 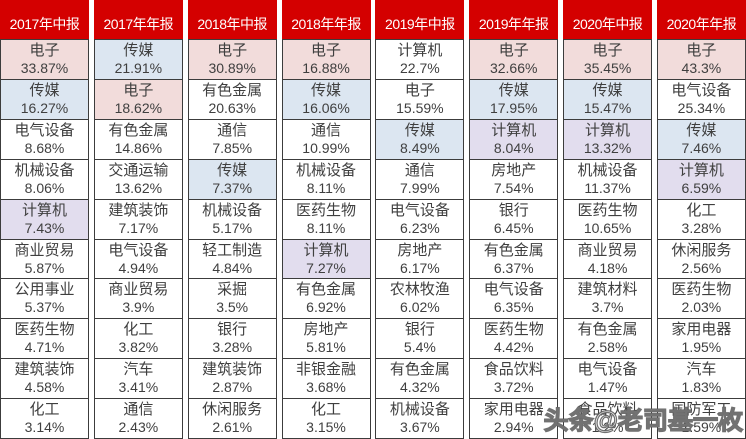 I want to click on sector-cell: 传媒 16.06%, so click(x=326, y=98).